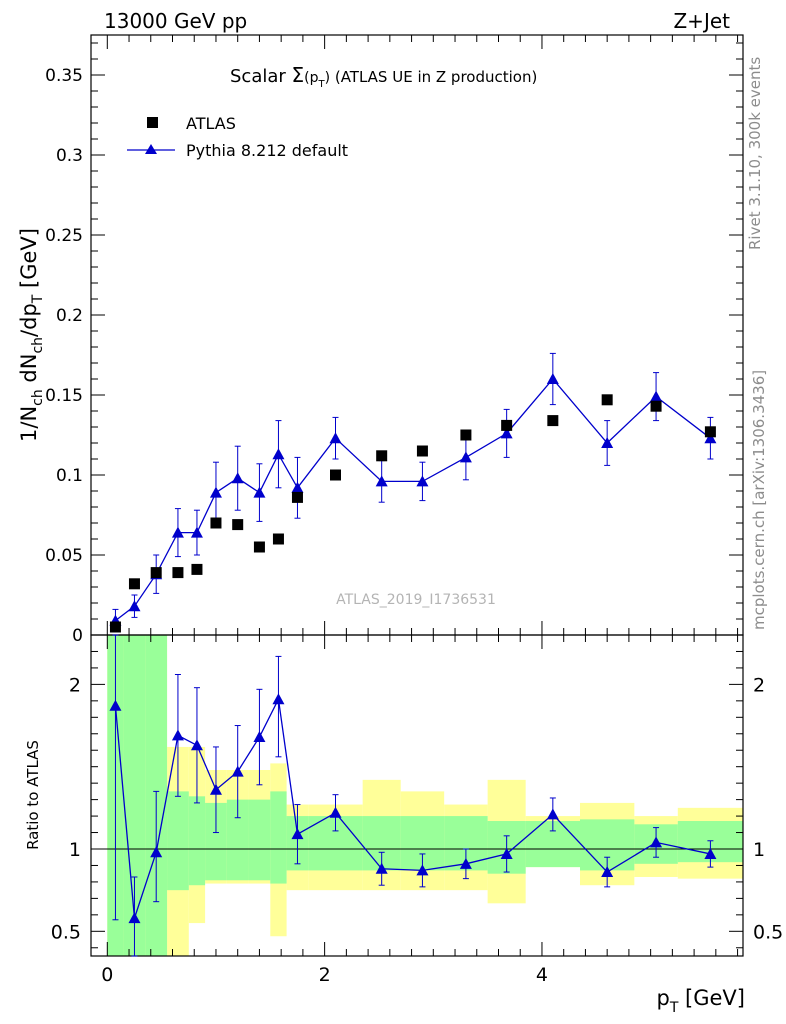 This screenshot has width=786, height=1024. Describe the element at coordinates (325, 975) in the screenshot. I see `xtick-label: 2` at that location.